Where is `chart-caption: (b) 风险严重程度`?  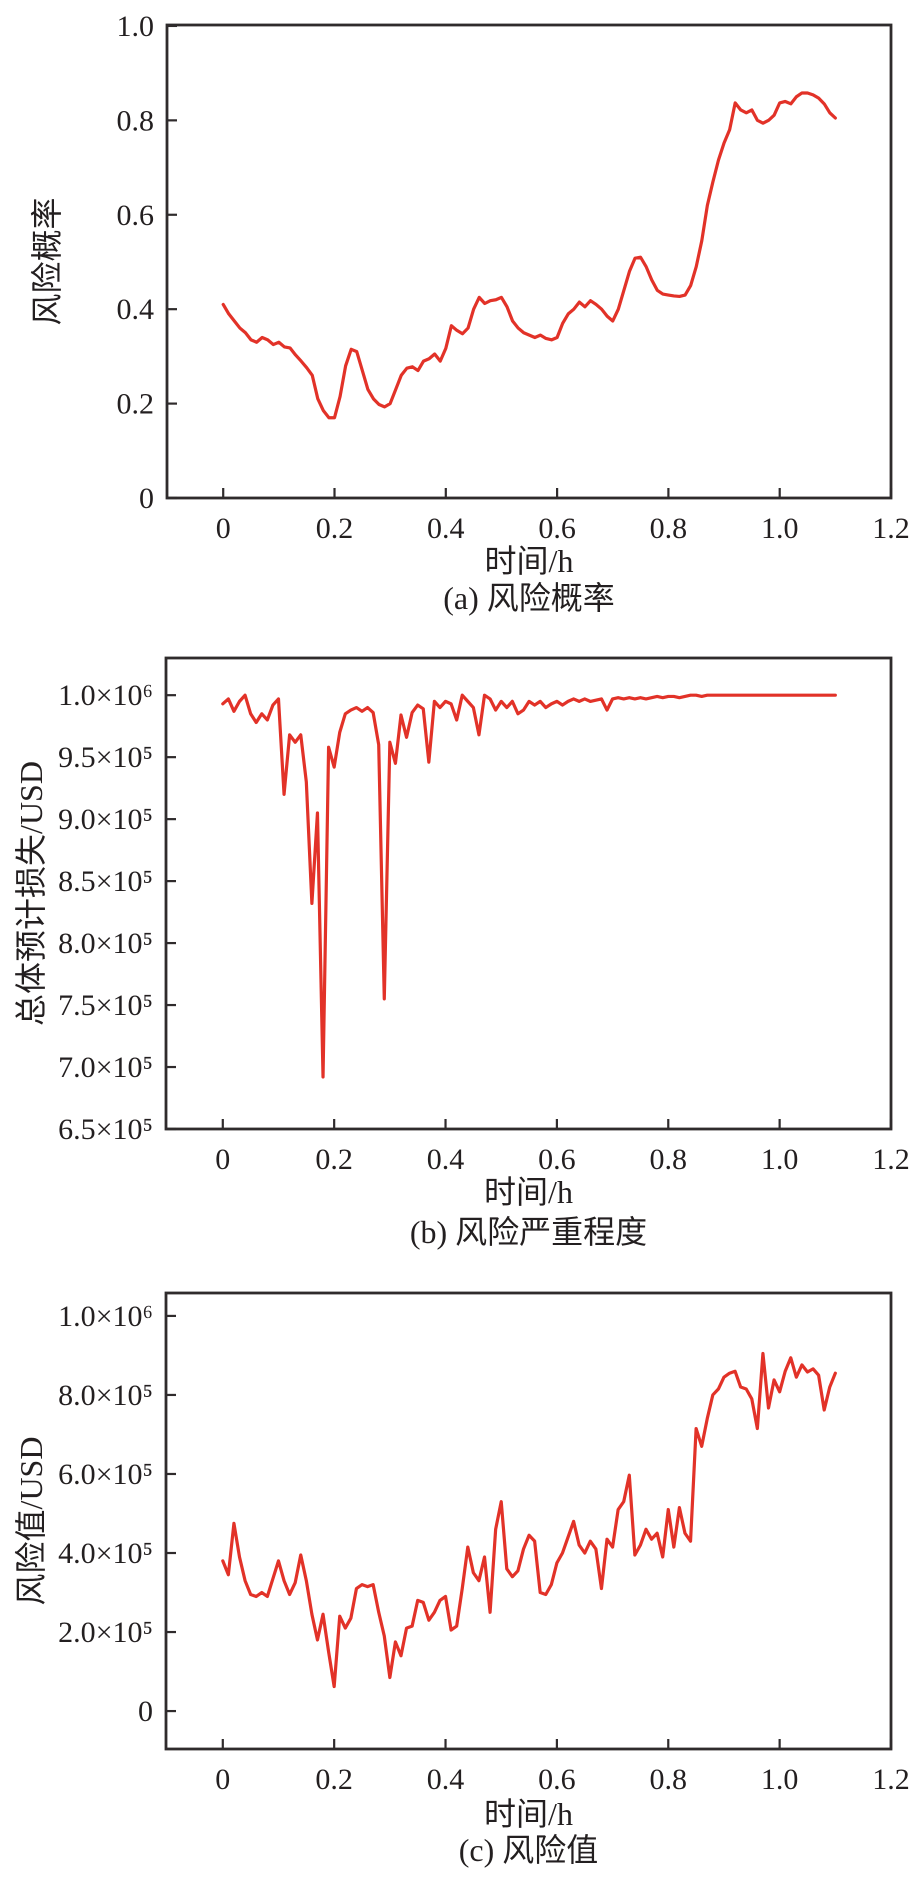 chart-caption: (b) 风险严重程度 is located at coordinates (528, 1232).